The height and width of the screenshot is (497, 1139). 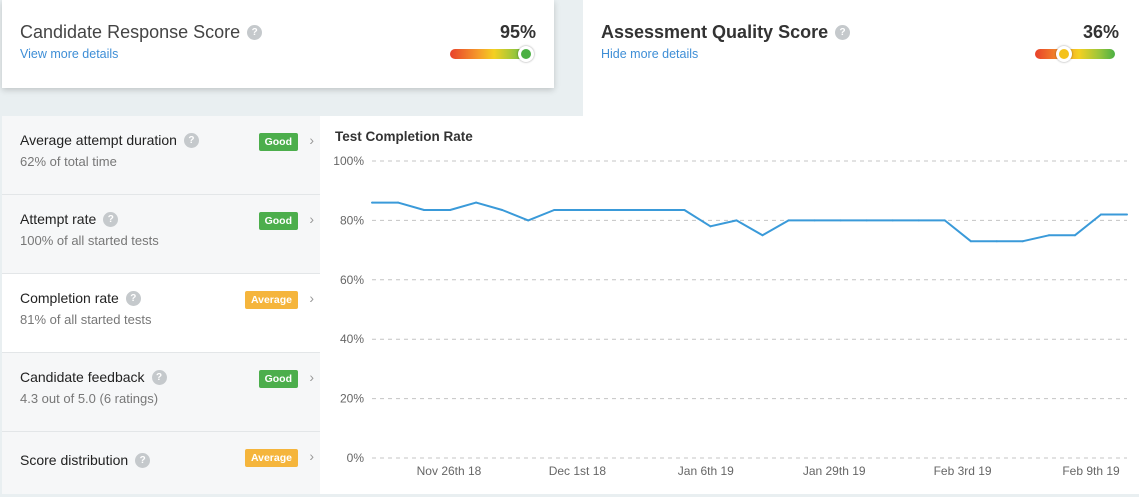 I want to click on hide-more-details-link: Hide more details, so click(x=650, y=54).